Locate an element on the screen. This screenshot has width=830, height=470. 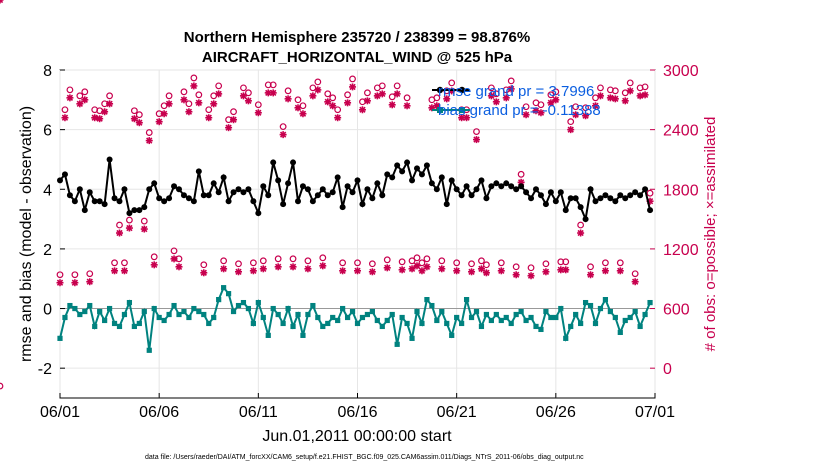
y-axis-ticks: -2 0 2 4 6 8 is located at coordinates (51, 220).